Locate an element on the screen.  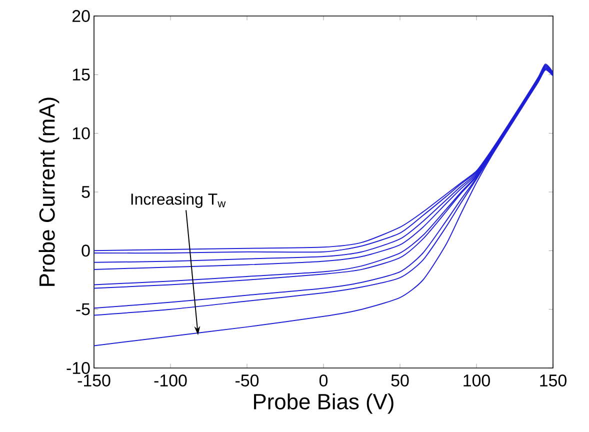
y-tick-label: 20 is located at coordinates (81, 16).